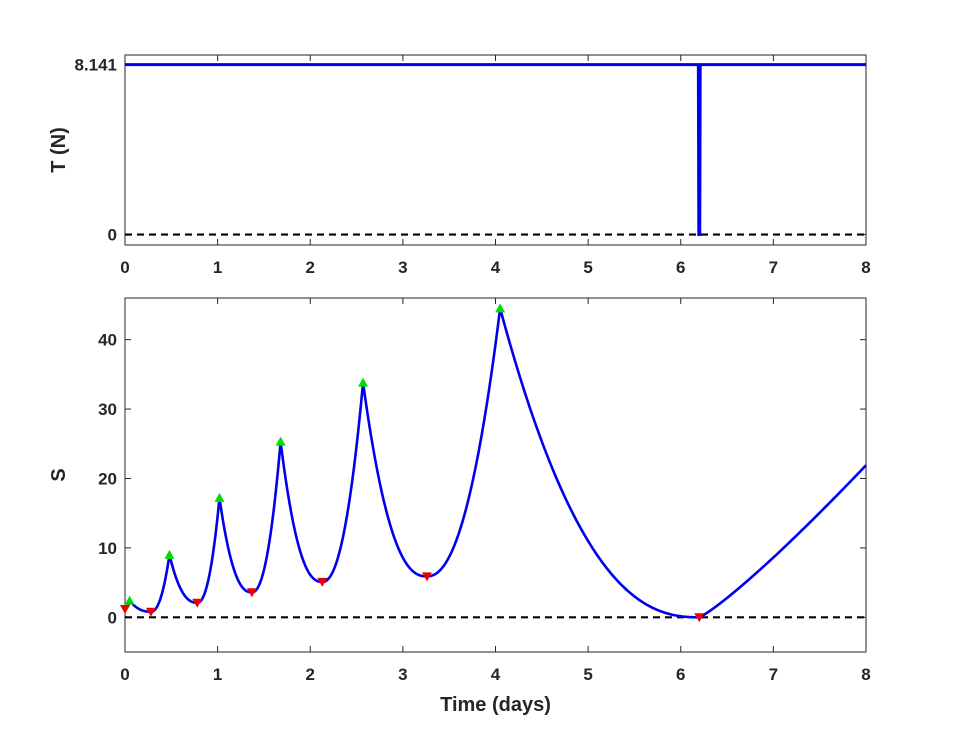 The height and width of the screenshot is (734, 958). I want to click on y-axis-label: T (N), so click(59, 150).